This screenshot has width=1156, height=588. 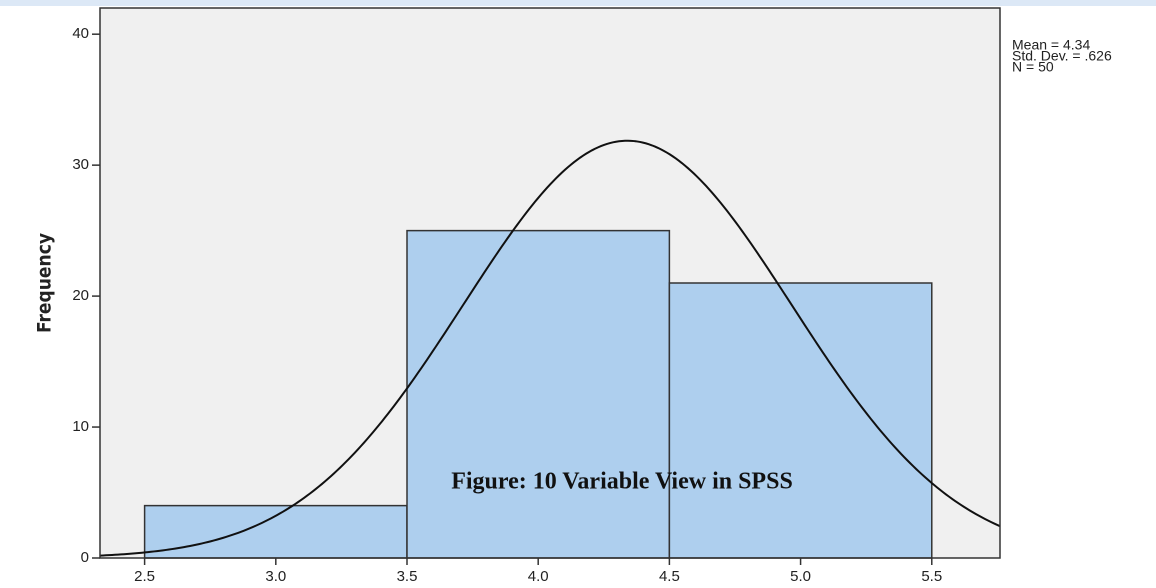 I want to click on y-axis-label: Frequency, so click(x=45, y=283).